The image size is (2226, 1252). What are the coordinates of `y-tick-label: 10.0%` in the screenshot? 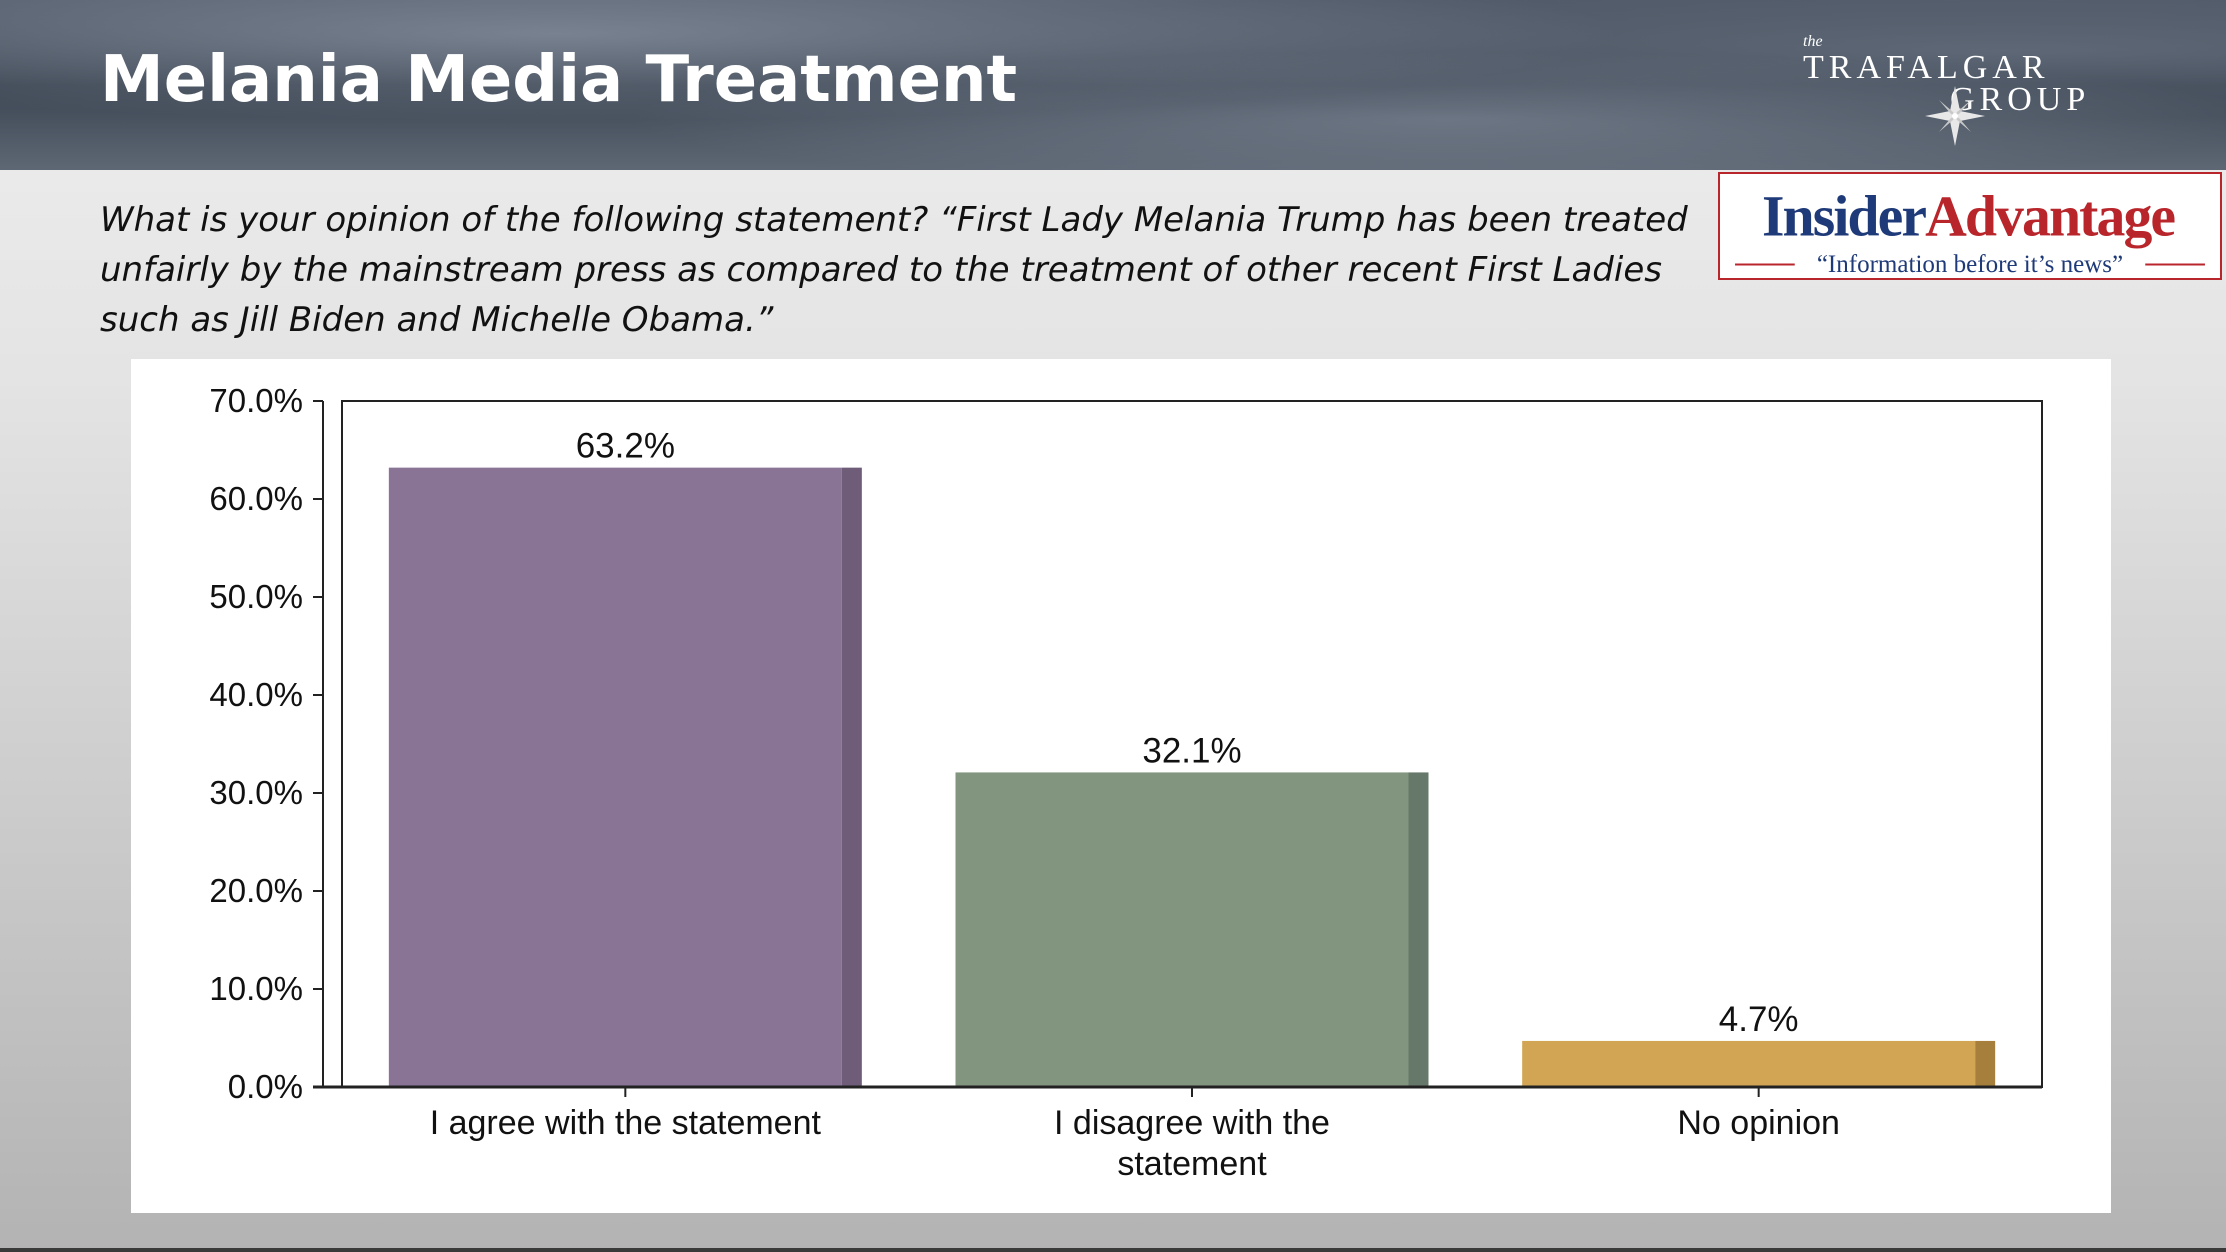 It's located at (256, 988).